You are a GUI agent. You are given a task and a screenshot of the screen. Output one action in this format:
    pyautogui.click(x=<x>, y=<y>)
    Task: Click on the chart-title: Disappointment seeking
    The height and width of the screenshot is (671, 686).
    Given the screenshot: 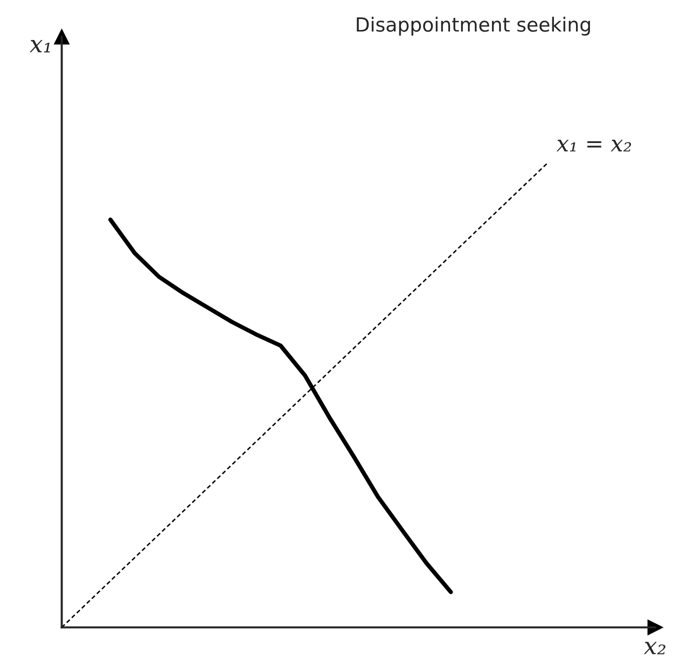 What is the action you would take?
    pyautogui.click(x=473, y=26)
    